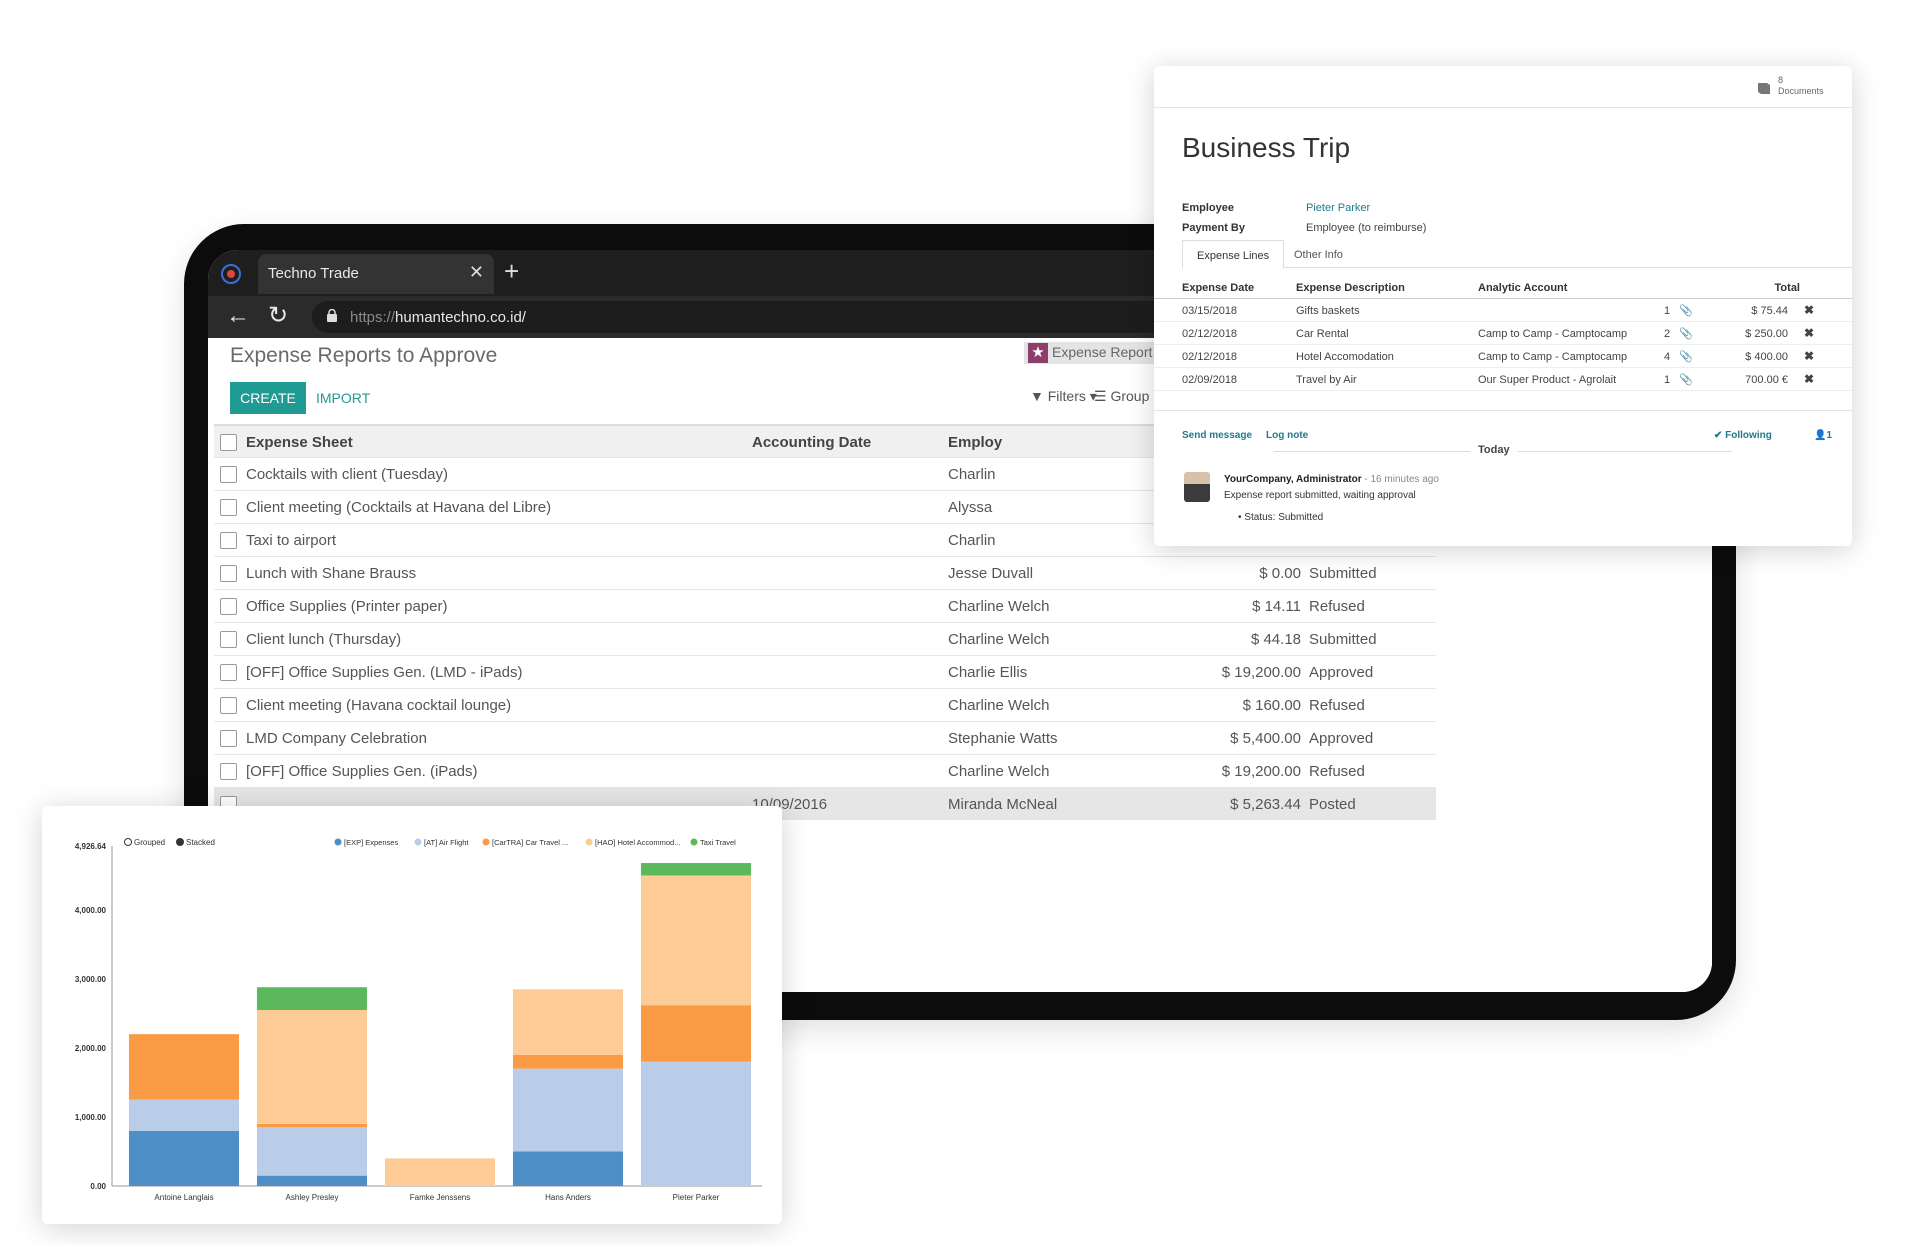  What do you see at coordinates (200, 842) in the screenshot?
I see `mode-label: Stacked` at bounding box center [200, 842].